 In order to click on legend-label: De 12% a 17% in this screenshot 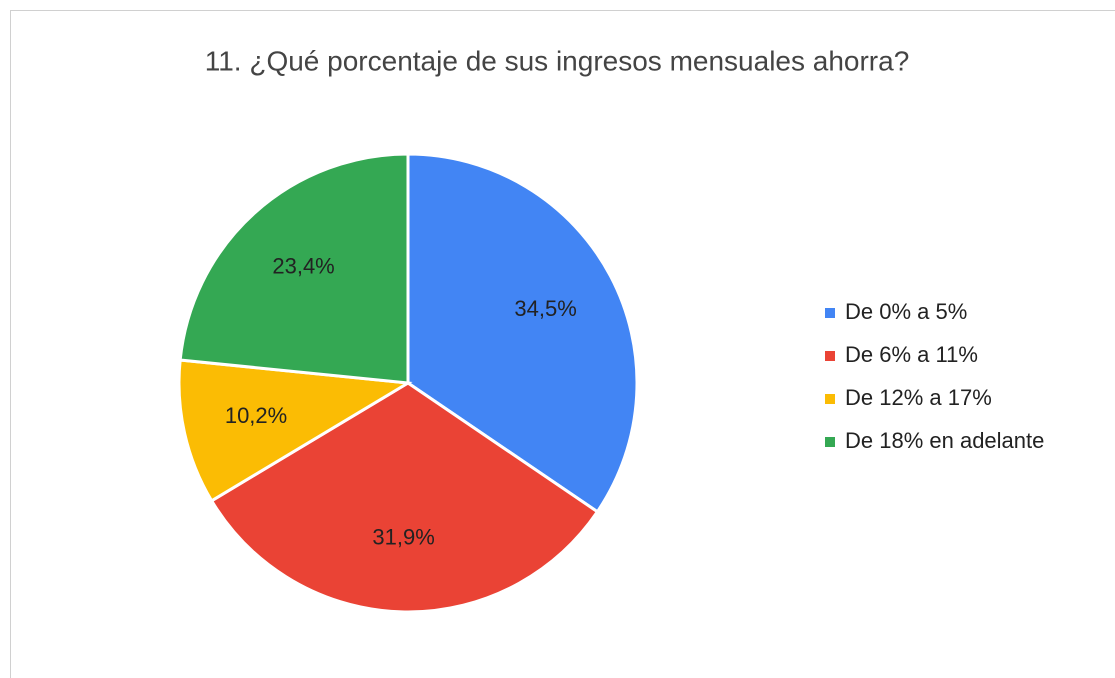, I will do `click(918, 397)`.